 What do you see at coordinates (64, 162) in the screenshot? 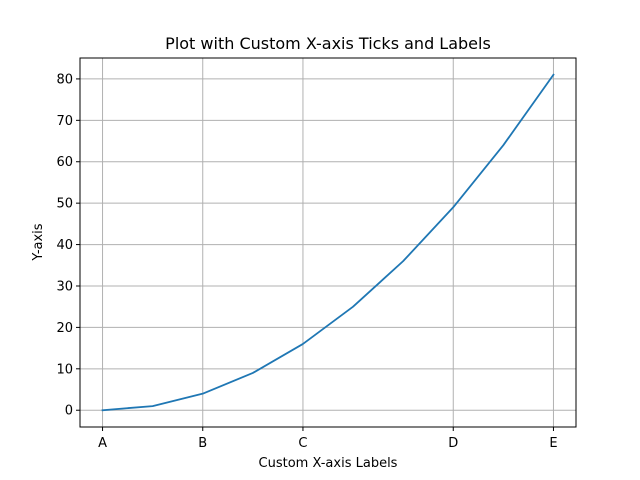
I see `y-tick-label: 60` at bounding box center [64, 162].